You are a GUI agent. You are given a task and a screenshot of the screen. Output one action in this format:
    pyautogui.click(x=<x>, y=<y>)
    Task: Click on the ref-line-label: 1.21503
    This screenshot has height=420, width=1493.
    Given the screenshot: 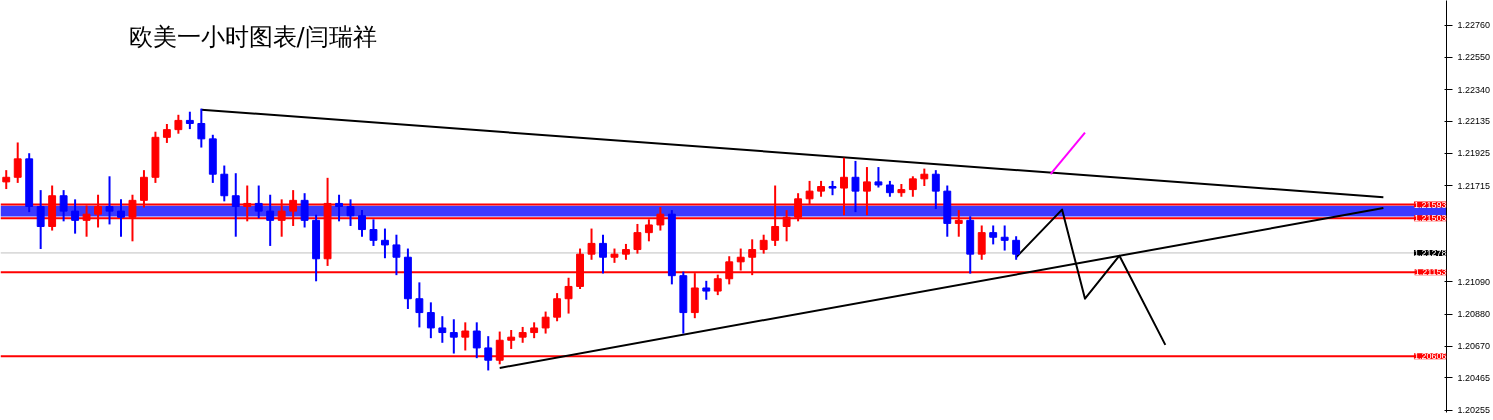 What is the action you would take?
    pyautogui.click(x=1430, y=218)
    